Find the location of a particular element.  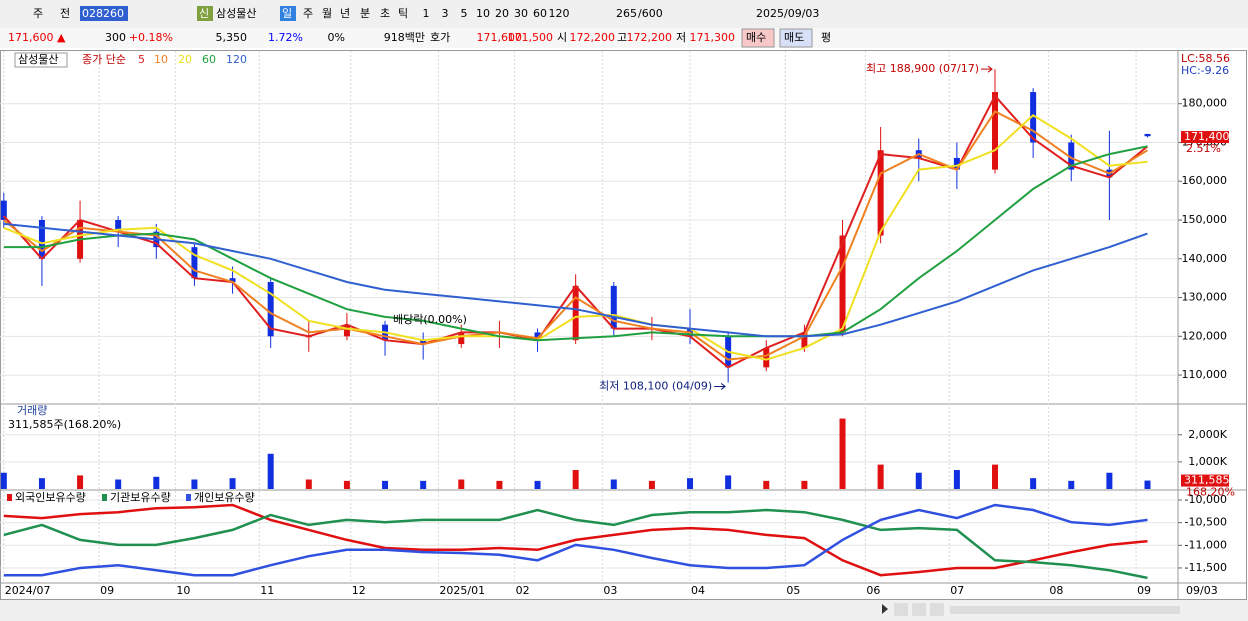

quote-item: 매도 is located at coordinates (794, 37).